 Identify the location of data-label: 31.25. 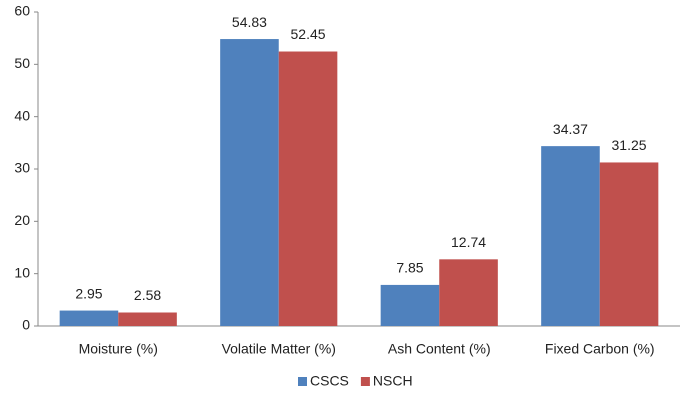
(629, 145).